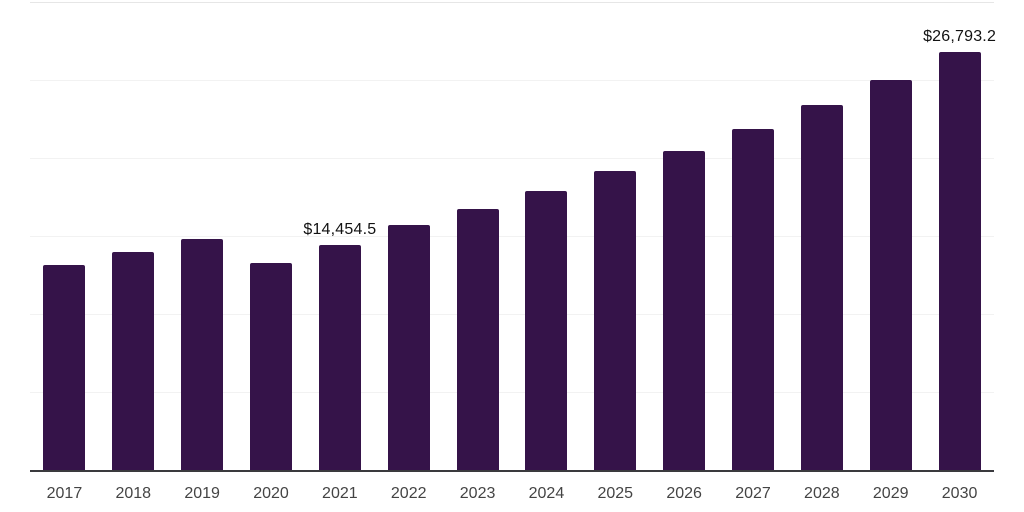 Image resolution: width=1024 pixels, height=512 pixels. Describe the element at coordinates (271, 493) in the screenshot. I see `x-axis-label-2020: 2020` at that location.